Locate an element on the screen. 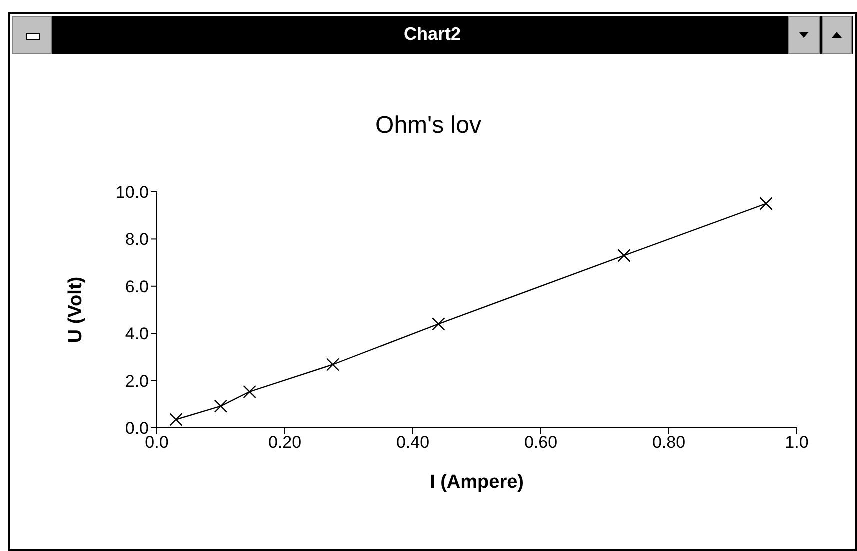 Image resolution: width=857 pixels, height=551 pixels. x-tick-label: 0.60 is located at coordinates (541, 442).